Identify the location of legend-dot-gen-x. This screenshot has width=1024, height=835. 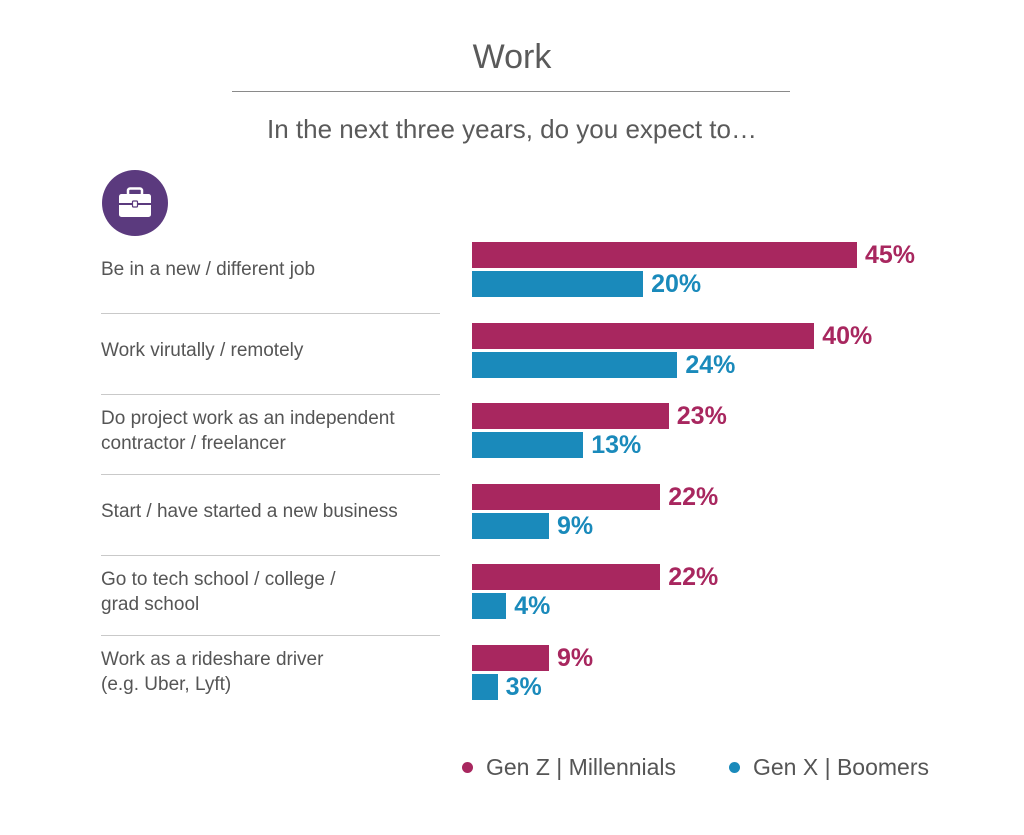
(734, 767).